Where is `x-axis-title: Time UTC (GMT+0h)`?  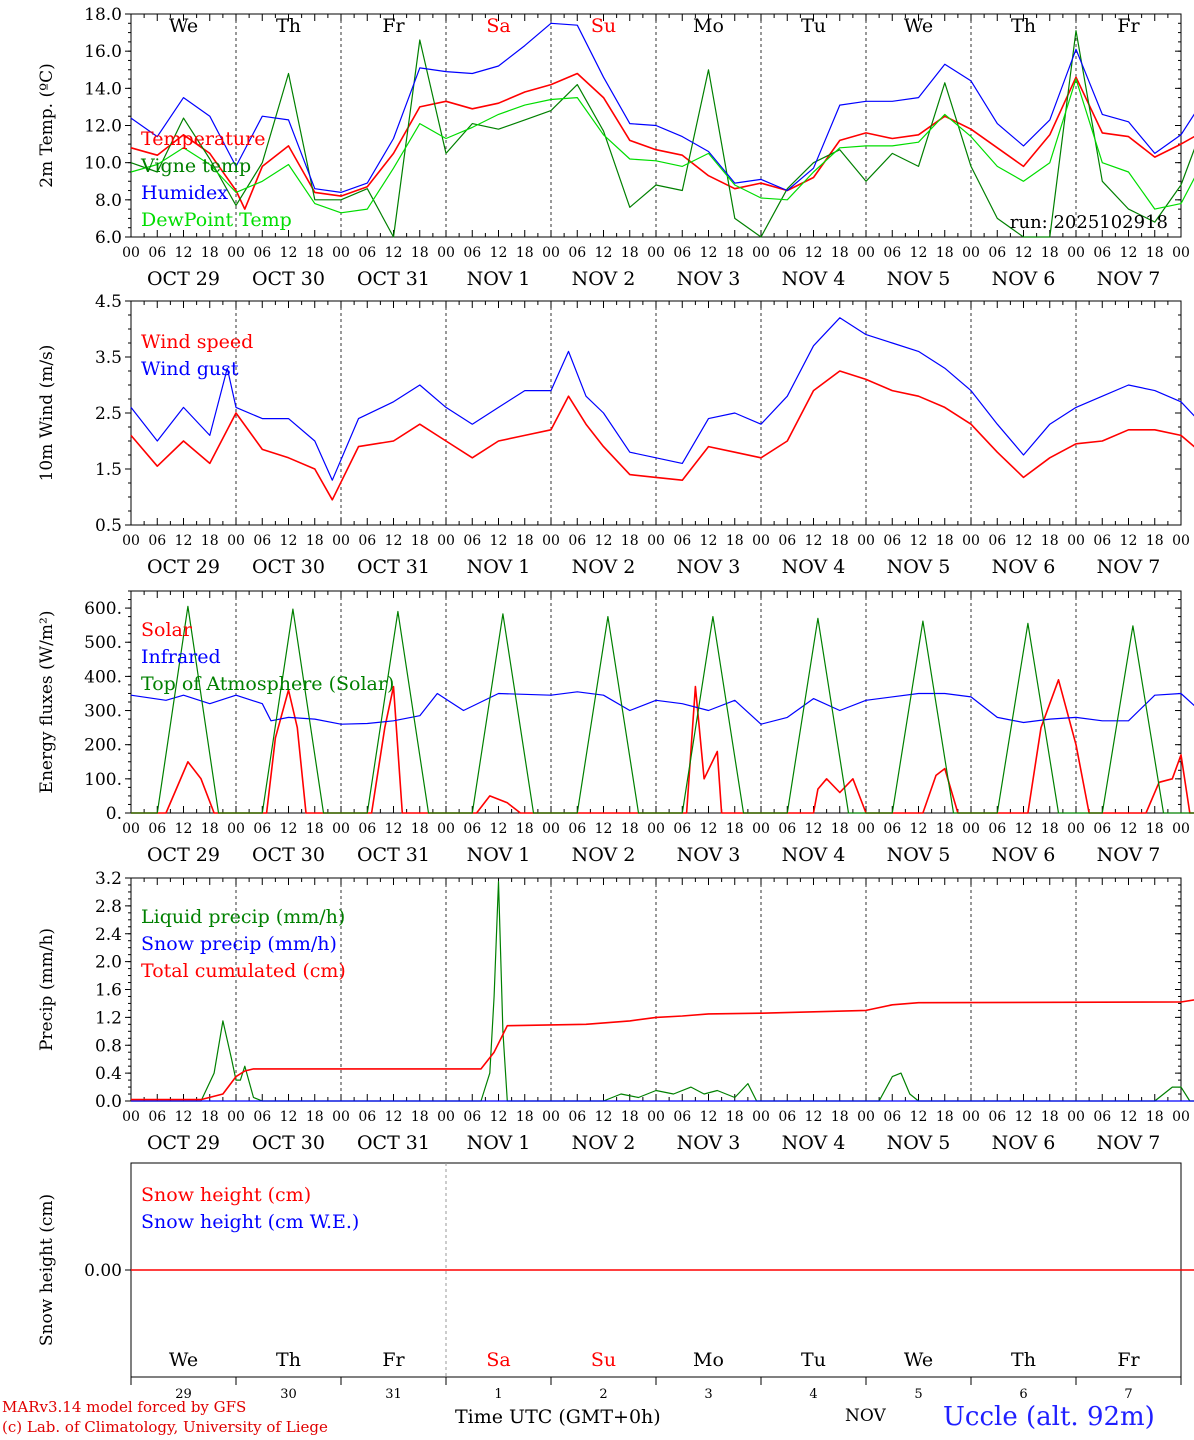 x-axis-title: Time UTC (GMT+0h) is located at coordinates (558, 1417).